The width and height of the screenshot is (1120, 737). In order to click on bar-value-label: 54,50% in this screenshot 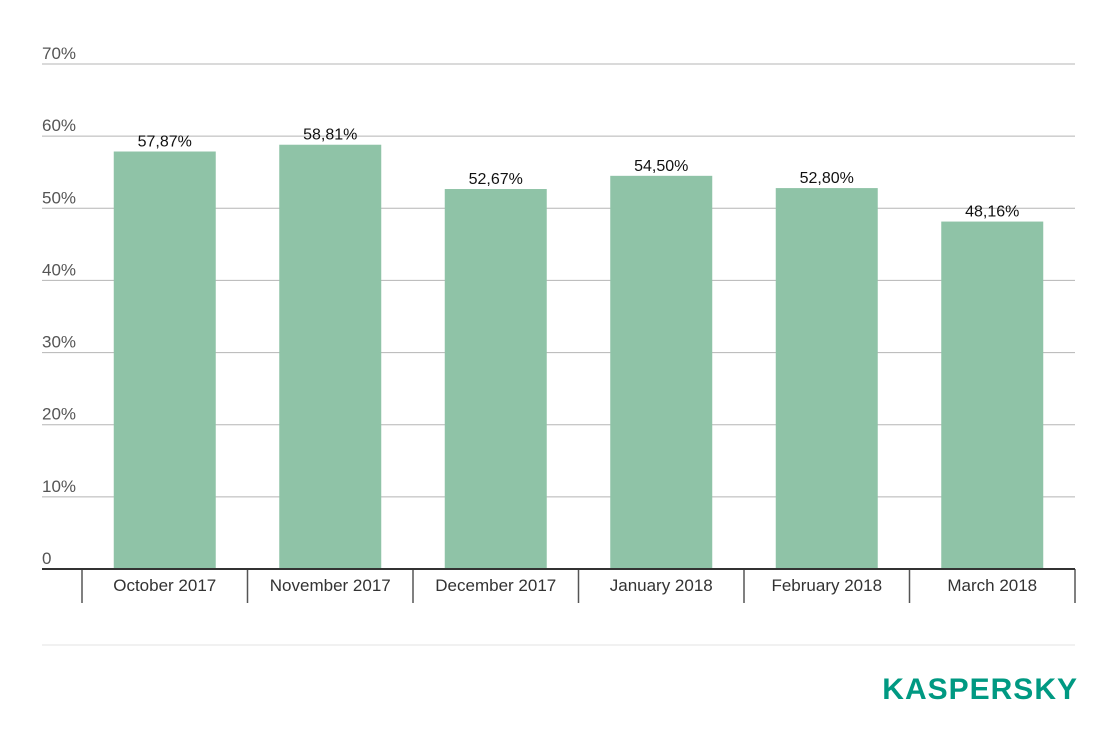, I will do `click(661, 166)`.